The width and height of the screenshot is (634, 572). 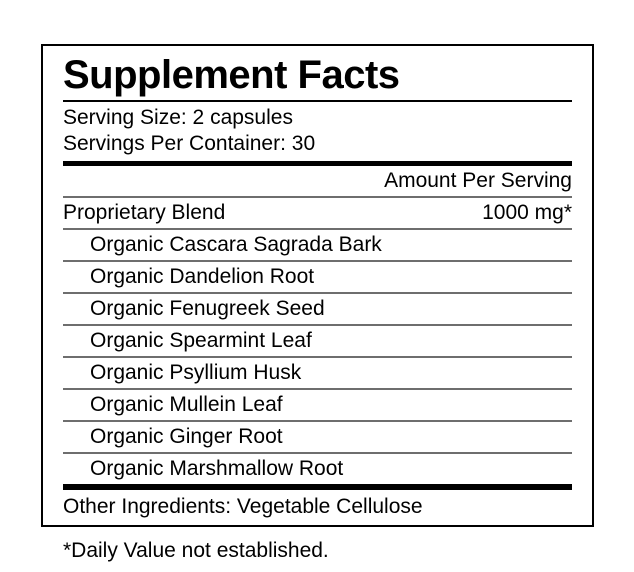 I want to click on list-item: Organic Marshmallow Root, so click(x=217, y=468).